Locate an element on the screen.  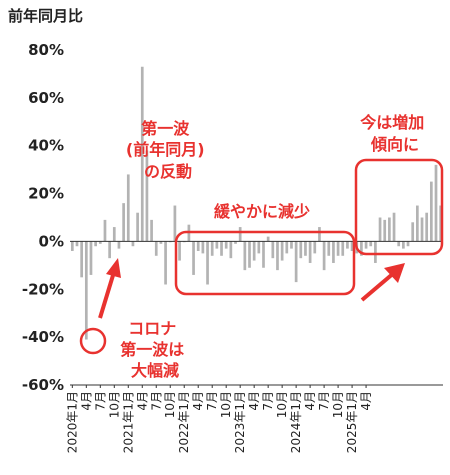
y-tick-label: 80% is located at coordinates (46, 50).